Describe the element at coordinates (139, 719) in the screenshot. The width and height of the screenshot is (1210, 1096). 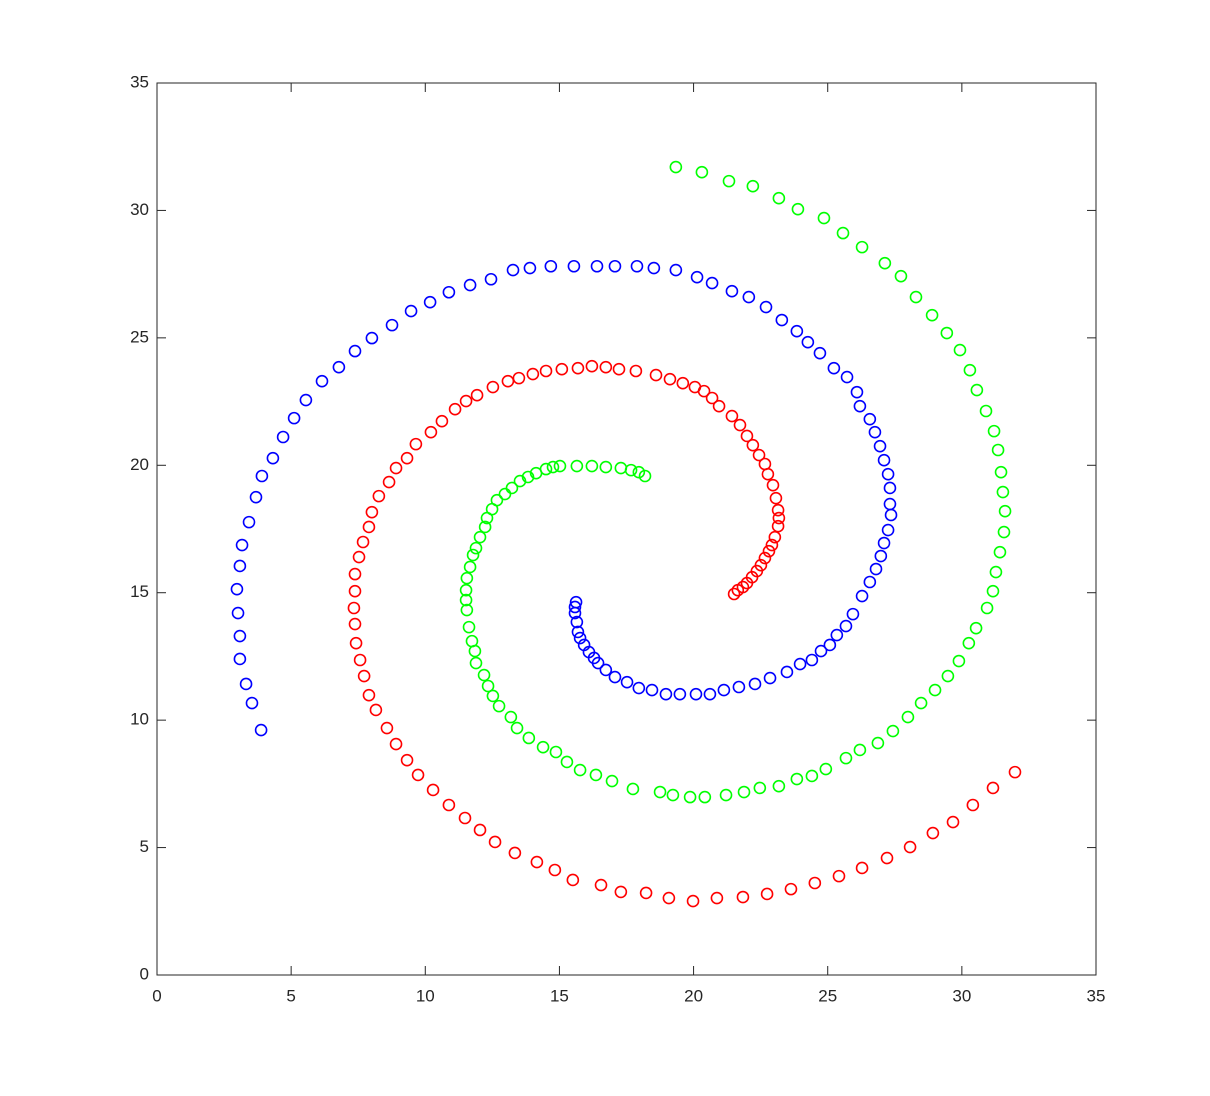
I see `y-tick-label: 10` at that location.